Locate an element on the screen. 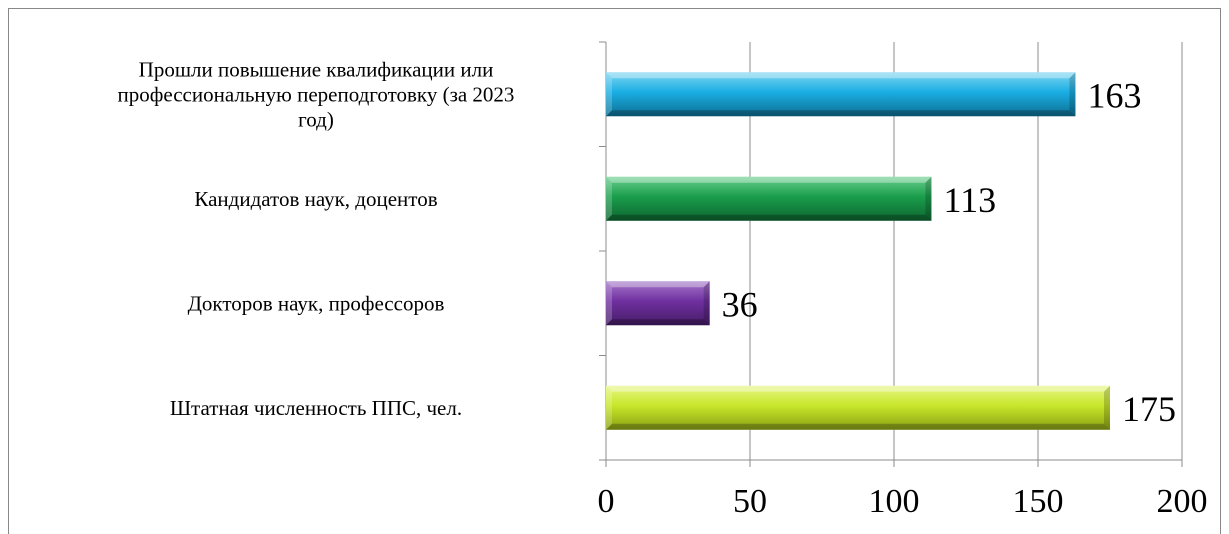 This screenshot has width=1229, height=534. category-label: Штатная численность ППС, чел. is located at coordinates (316, 408).